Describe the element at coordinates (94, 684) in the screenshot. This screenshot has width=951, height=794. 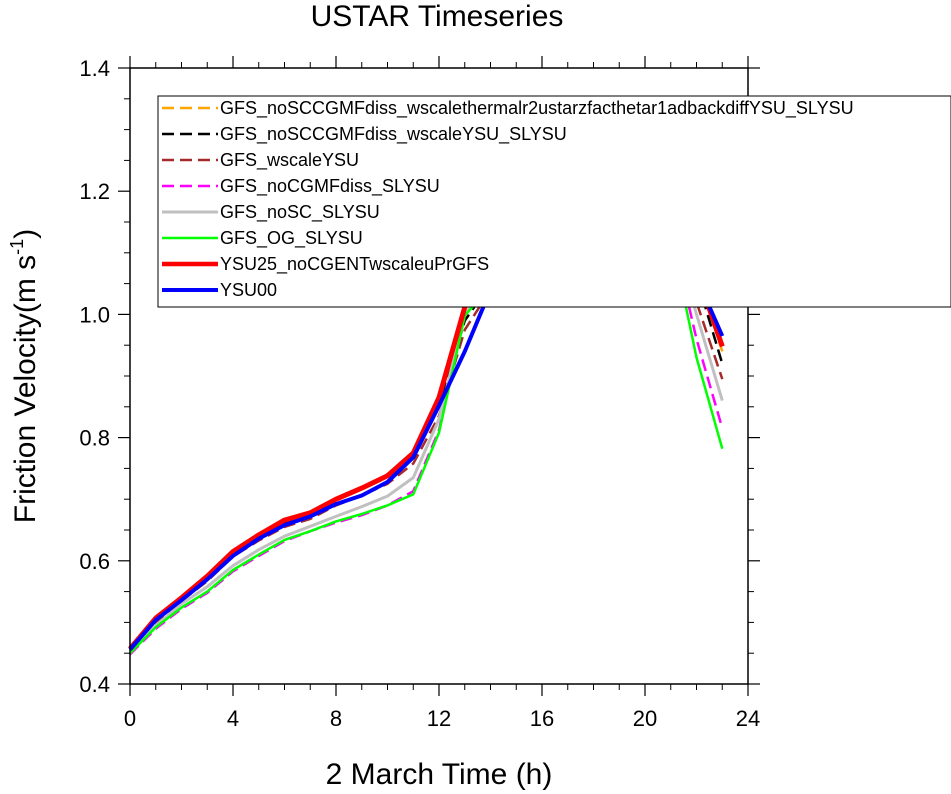
I see `y-tick-label: 0.4` at that location.